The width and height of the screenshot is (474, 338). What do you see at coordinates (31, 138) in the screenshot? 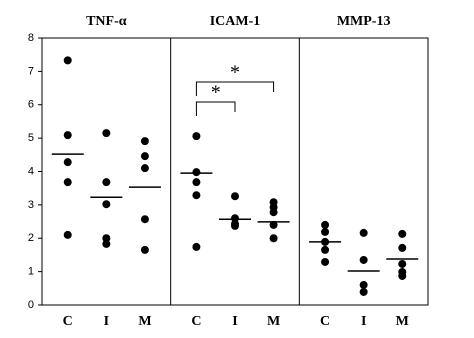
I see `y-tick-label: 5` at bounding box center [31, 138].